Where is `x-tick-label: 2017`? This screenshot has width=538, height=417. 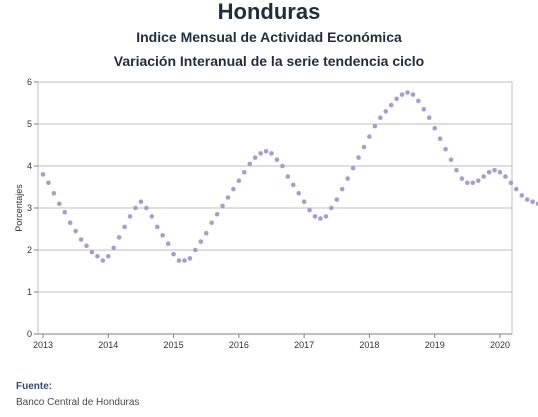 x-tick-label: 2017 is located at coordinates (304, 345).